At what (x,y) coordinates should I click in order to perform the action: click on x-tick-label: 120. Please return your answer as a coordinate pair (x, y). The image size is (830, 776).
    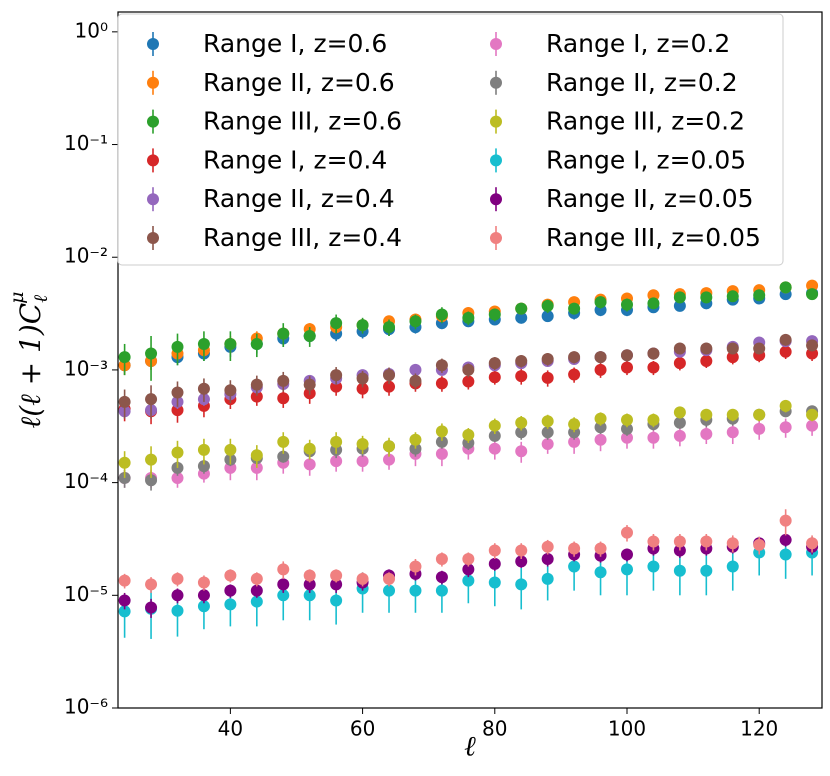
    Looking at the image, I should click on (759, 729).